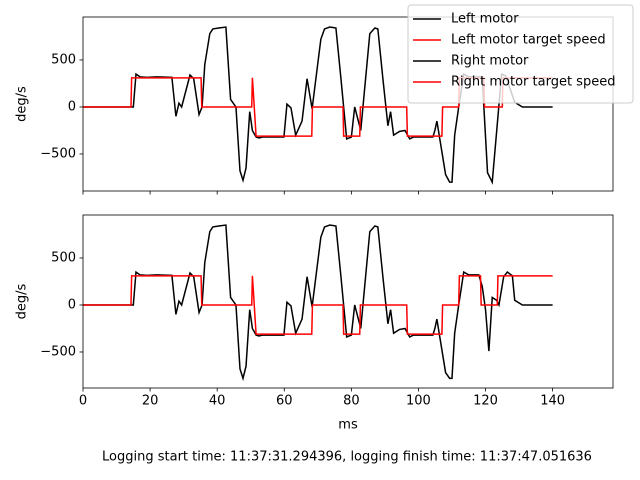 The height and width of the screenshot is (480, 640). What do you see at coordinates (485, 401) in the screenshot?
I see `x-tick-label: 120` at bounding box center [485, 401].